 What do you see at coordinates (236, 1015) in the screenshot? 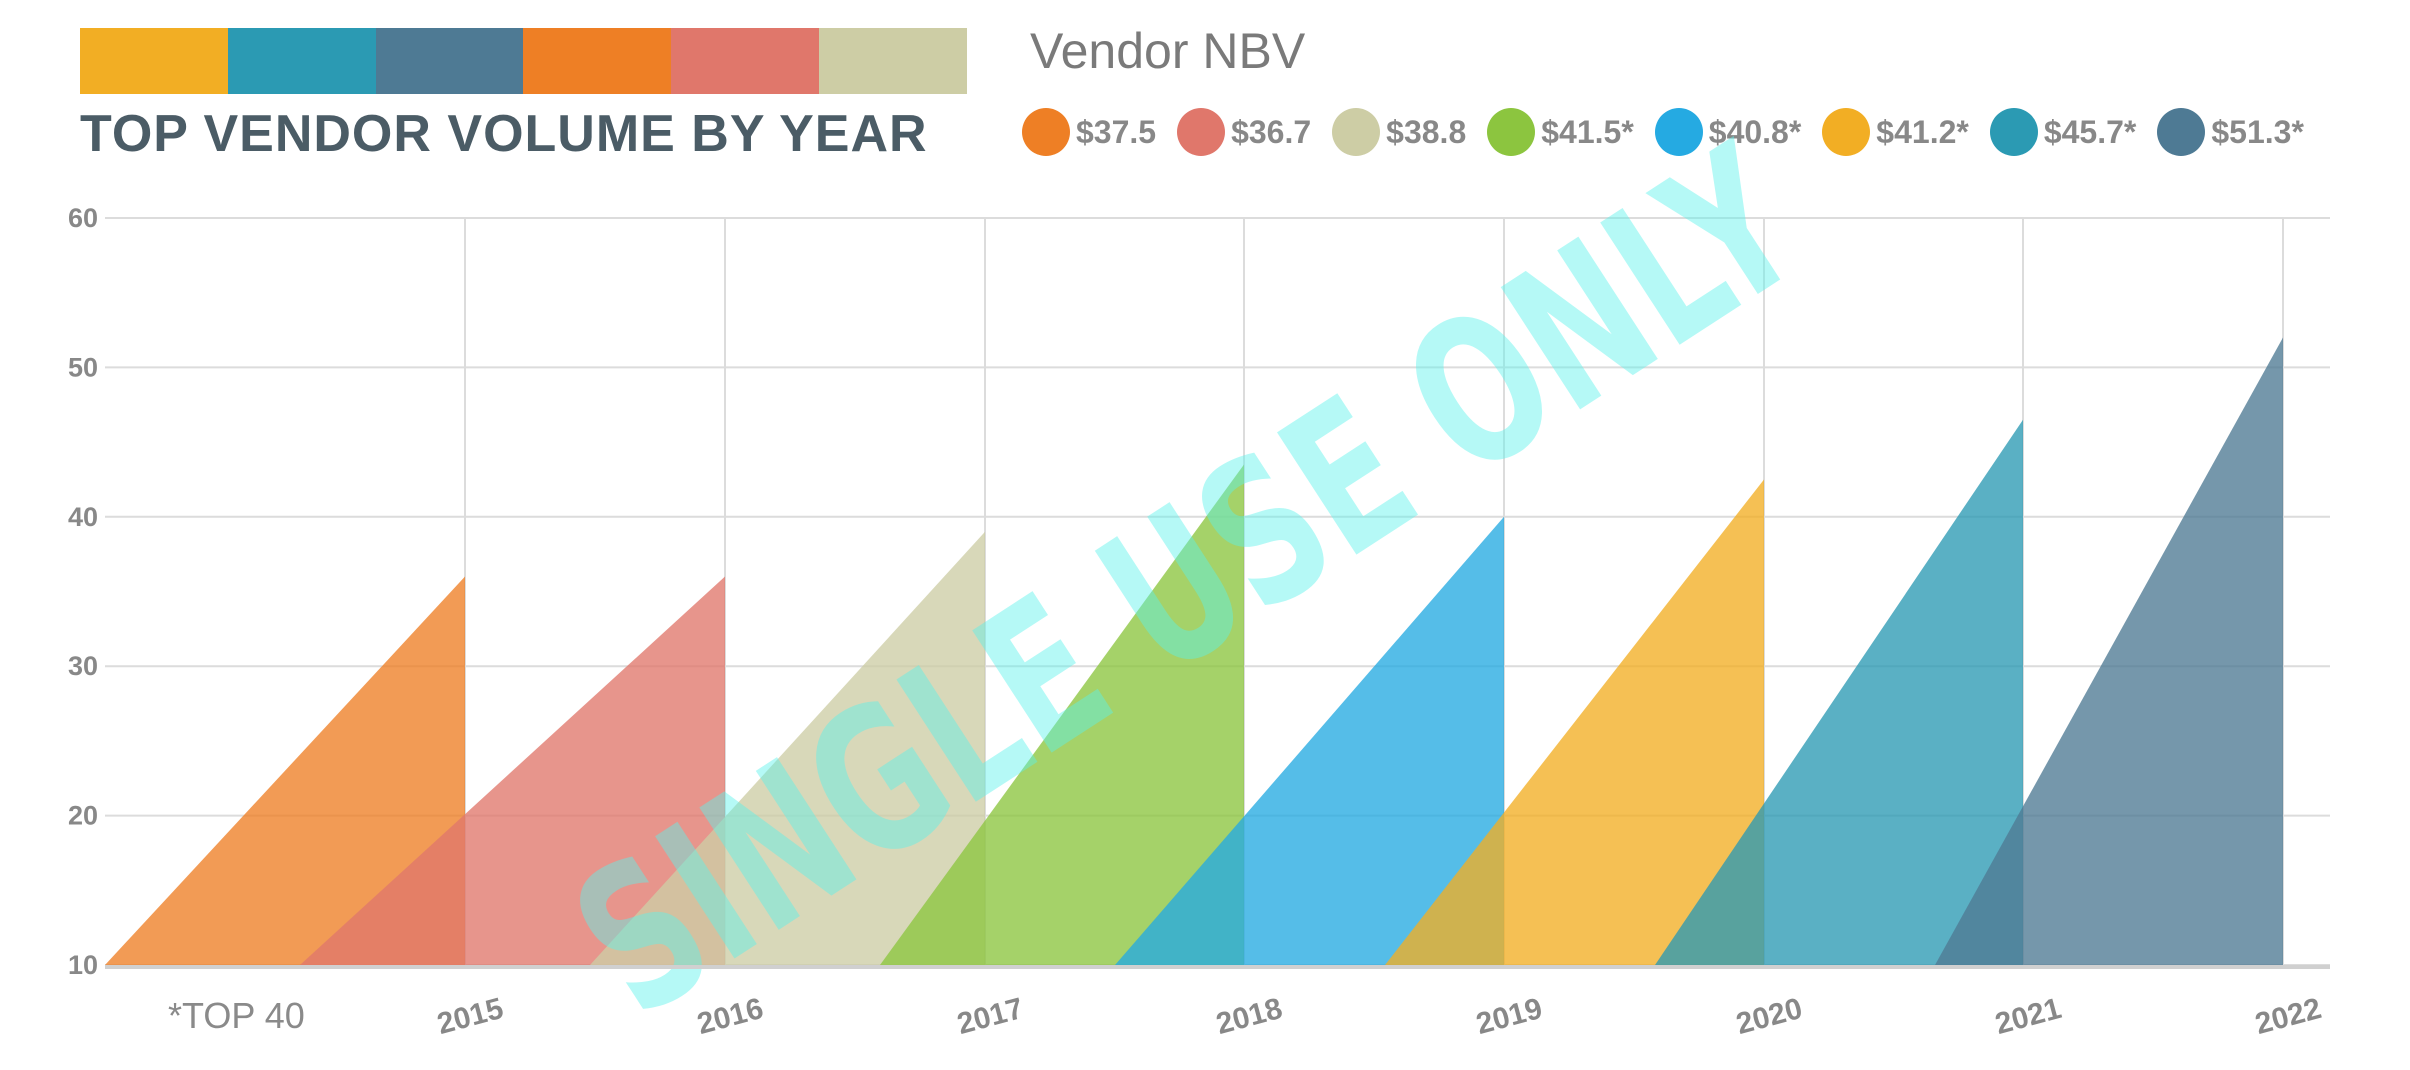
I see `footnote: *TOP 40` at bounding box center [236, 1015].